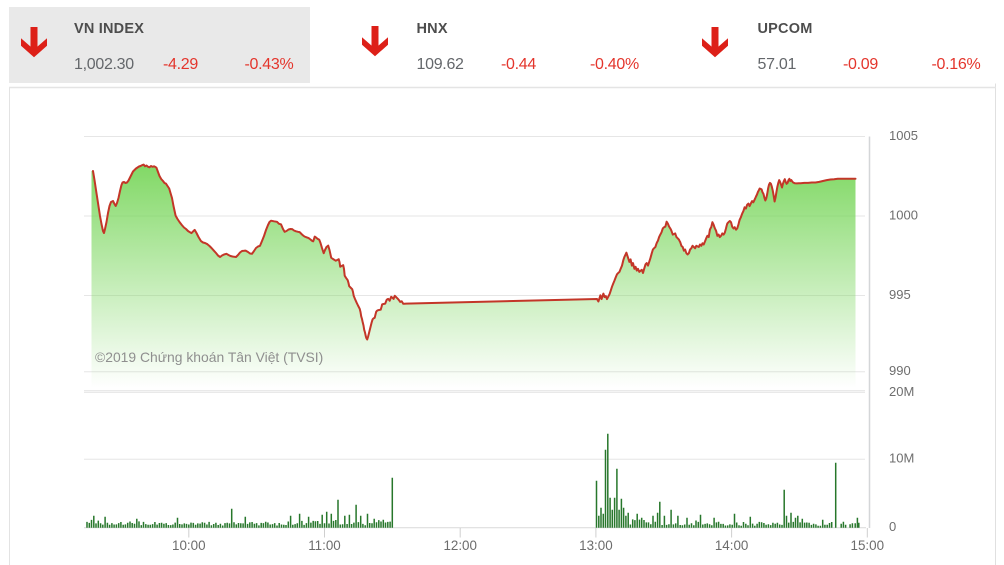 The height and width of the screenshot is (565, 1004). Describe the element at coordinates (324, 545) in the screenshot. I see `svg-text: 11:00` at that location.